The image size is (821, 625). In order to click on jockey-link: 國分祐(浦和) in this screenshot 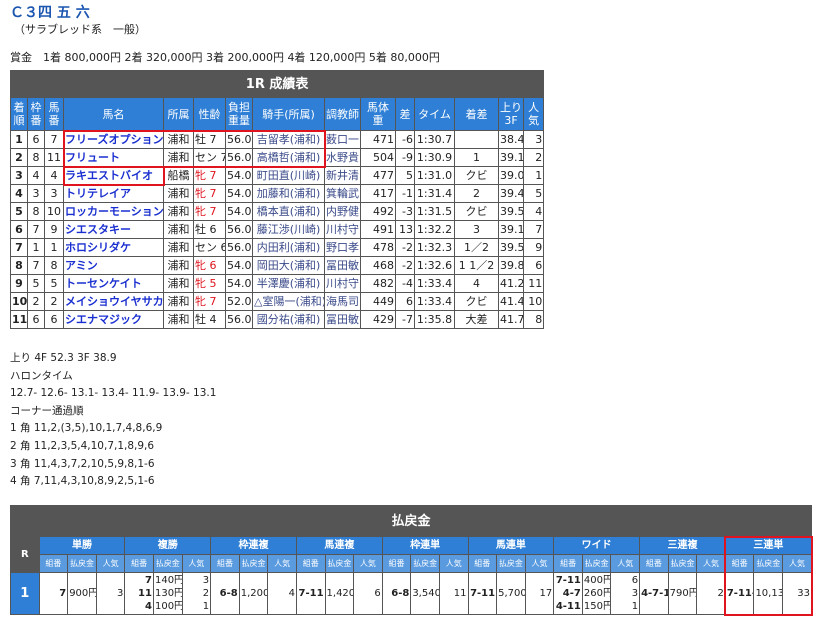, I will do `click(288, 319)`.